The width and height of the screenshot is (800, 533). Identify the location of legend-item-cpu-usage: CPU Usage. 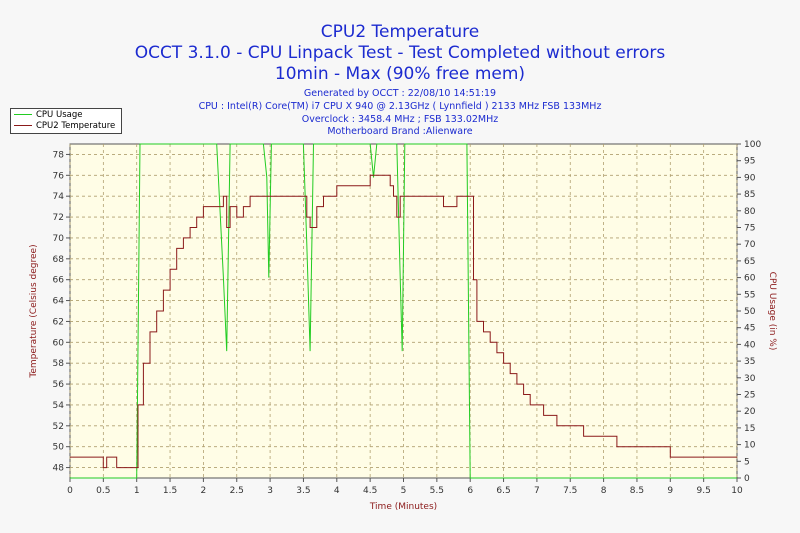
(48, 115).